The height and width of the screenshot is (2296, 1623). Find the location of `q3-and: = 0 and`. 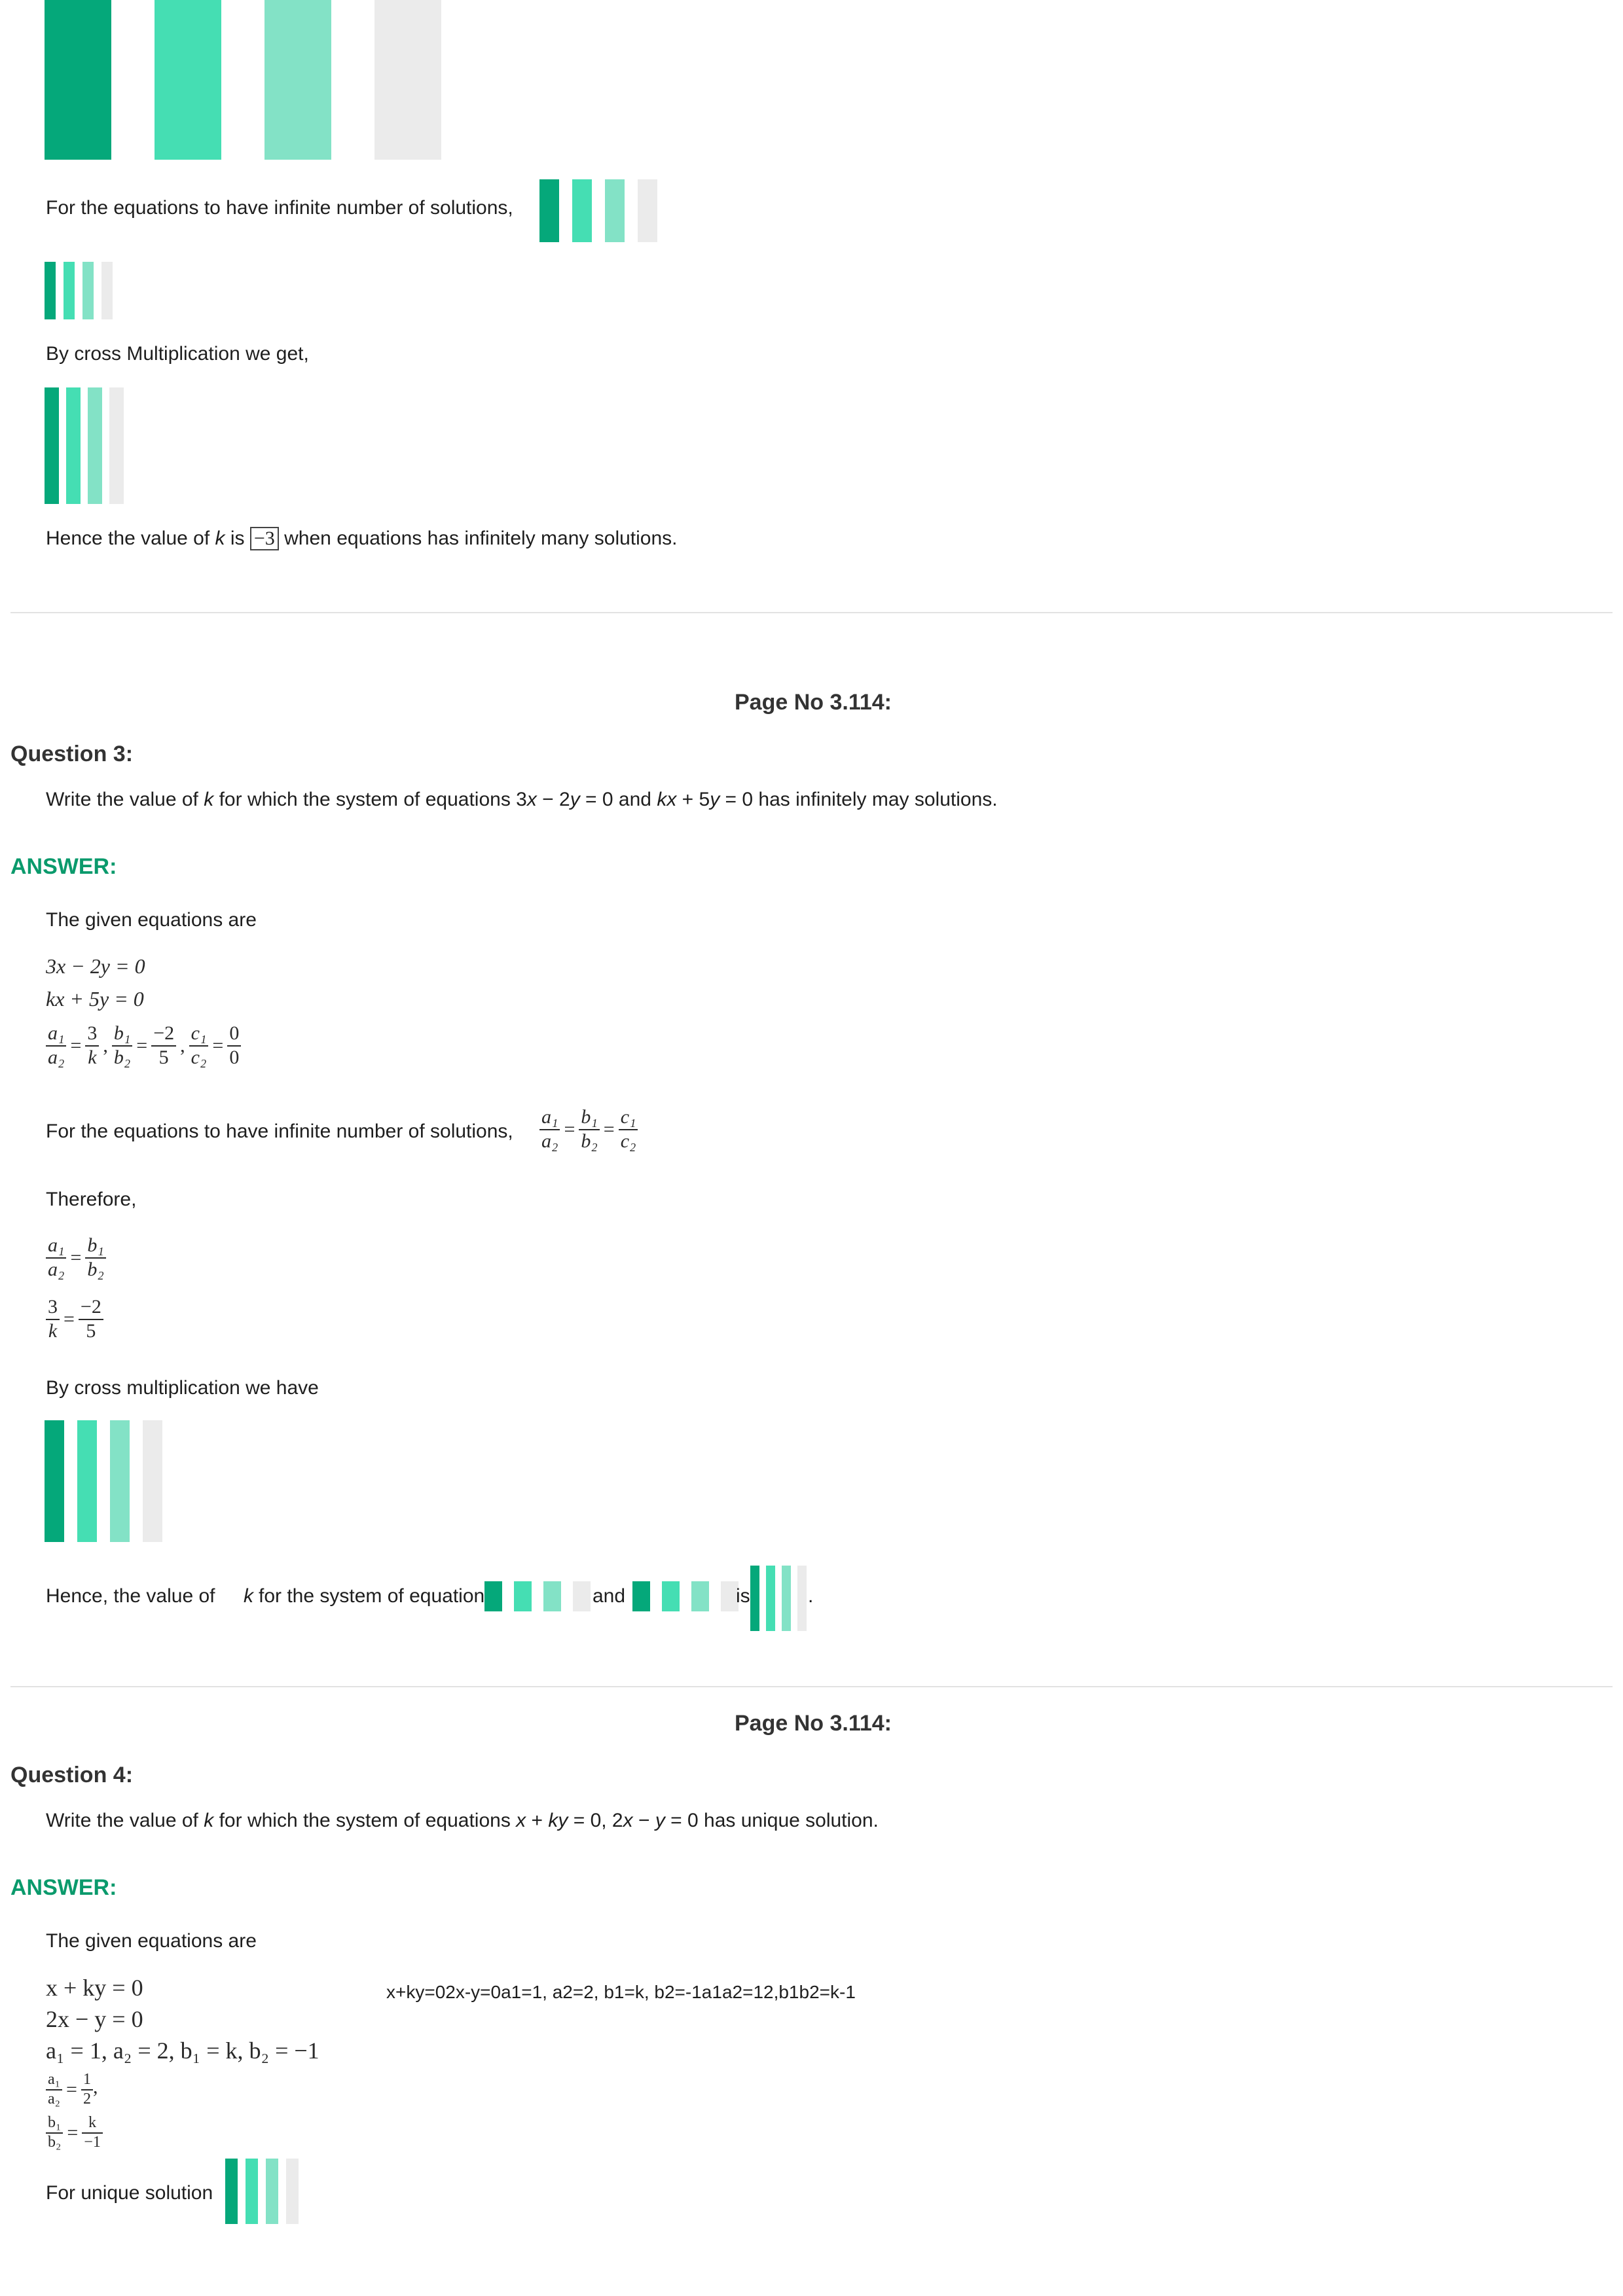

q3-and: = 0 and is located at coordinates (615, 799).